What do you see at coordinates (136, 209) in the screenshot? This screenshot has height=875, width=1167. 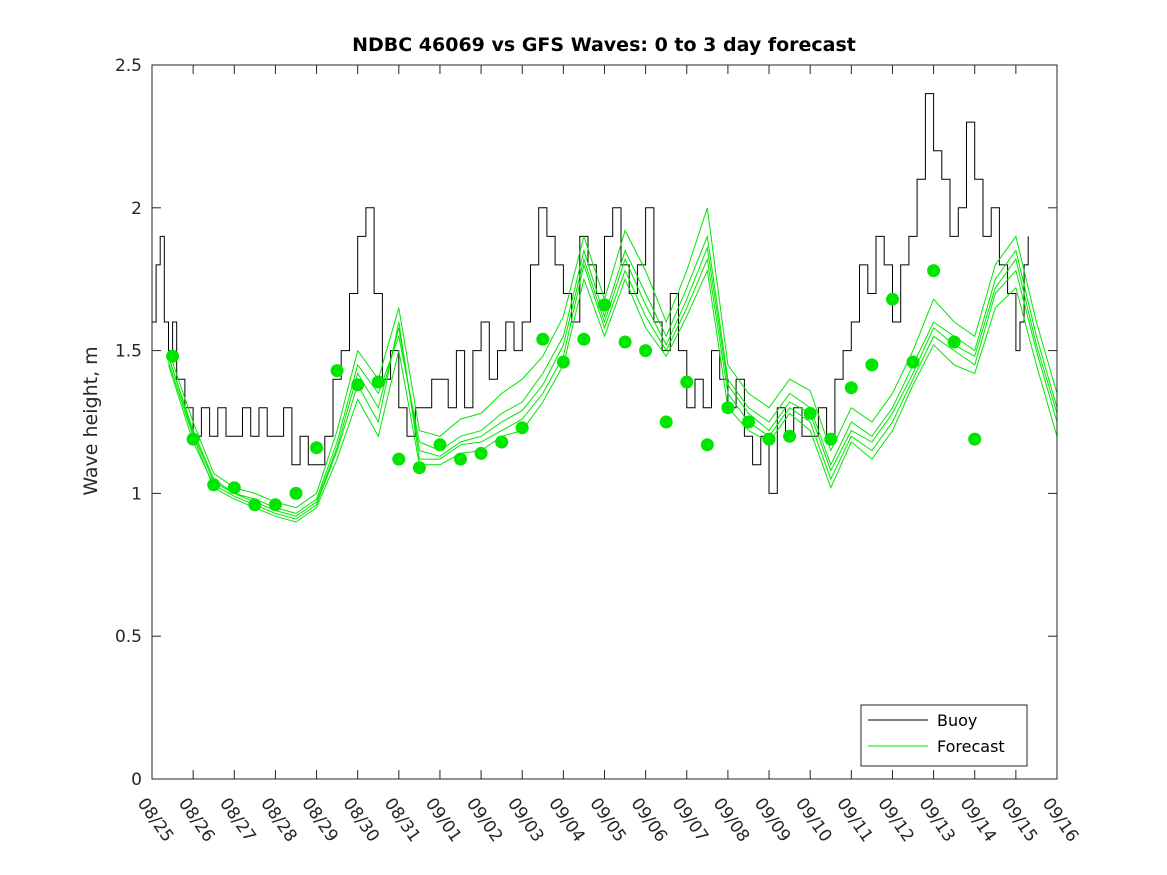 I see `y-tick-label: 2` at bounding box center [136, 209].